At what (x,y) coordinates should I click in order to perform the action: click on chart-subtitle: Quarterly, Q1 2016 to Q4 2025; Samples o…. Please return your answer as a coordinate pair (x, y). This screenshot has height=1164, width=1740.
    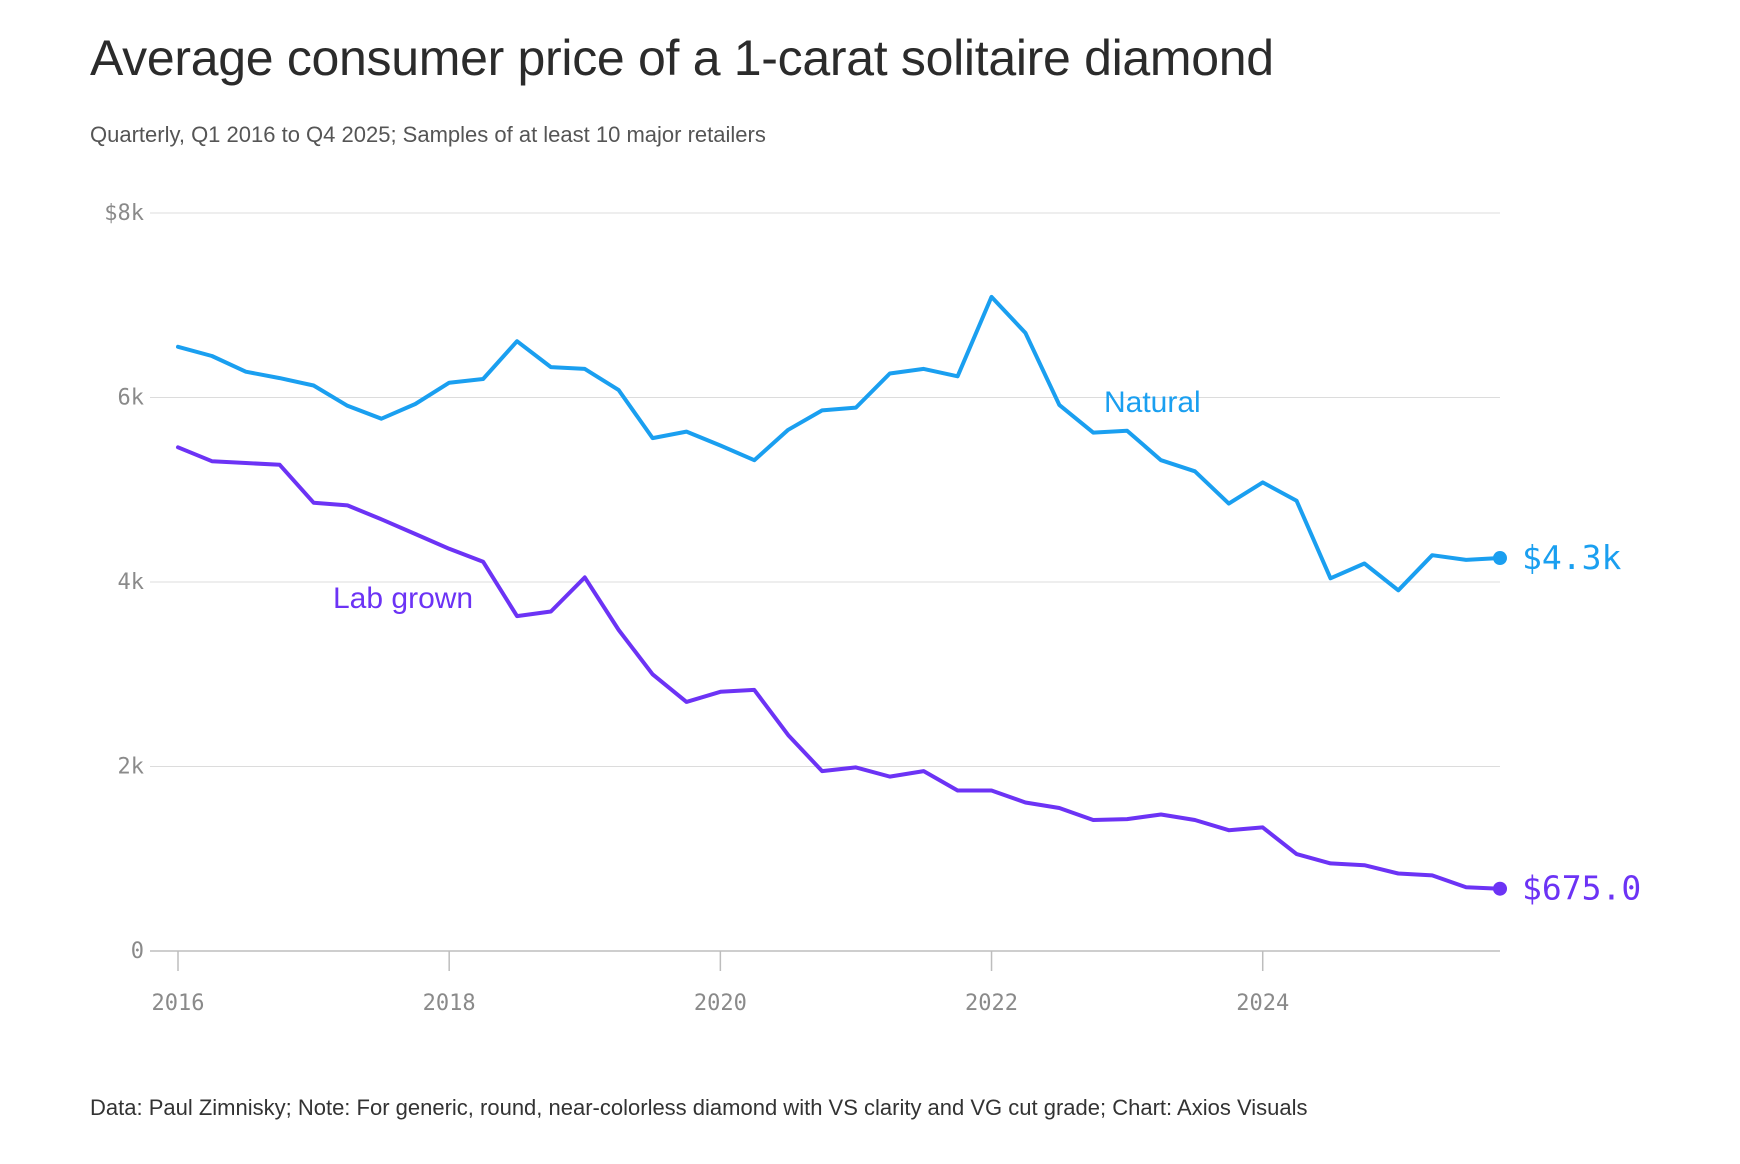
    Looking at the image, I should click on (428, 134).